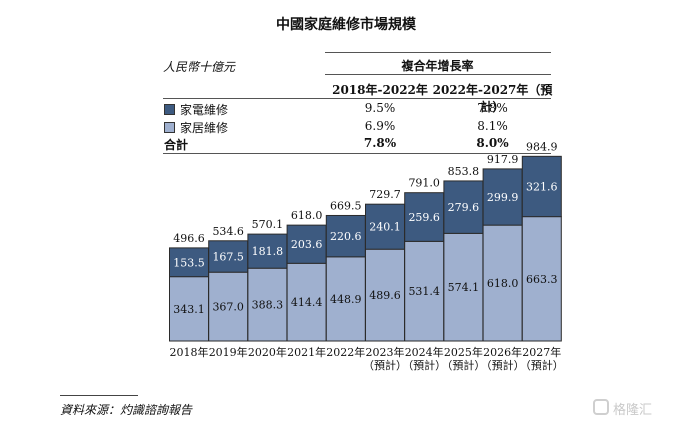 Image resolution: width=692 pixels, height=427 pixels. Describe the element at coordinates (99, 395) in the screenshot. I see `source-rule` at that location.